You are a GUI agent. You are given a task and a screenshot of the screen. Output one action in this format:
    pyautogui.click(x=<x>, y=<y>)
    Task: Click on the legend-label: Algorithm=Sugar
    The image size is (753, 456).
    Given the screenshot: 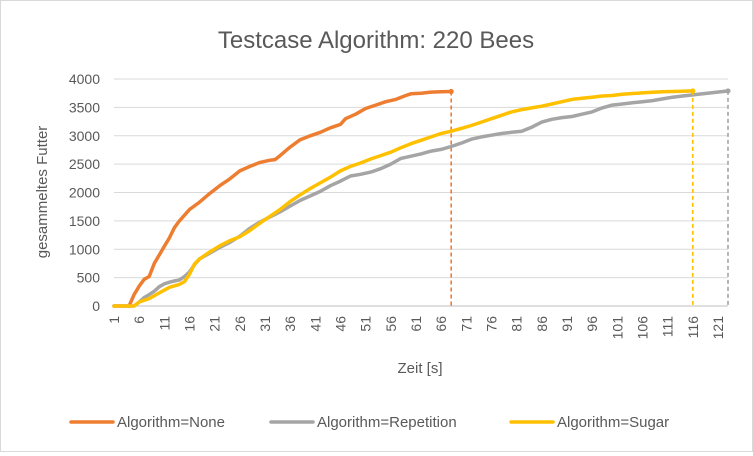 What is the action you would take?
    pyautogui.click(x=613, y=422)
    